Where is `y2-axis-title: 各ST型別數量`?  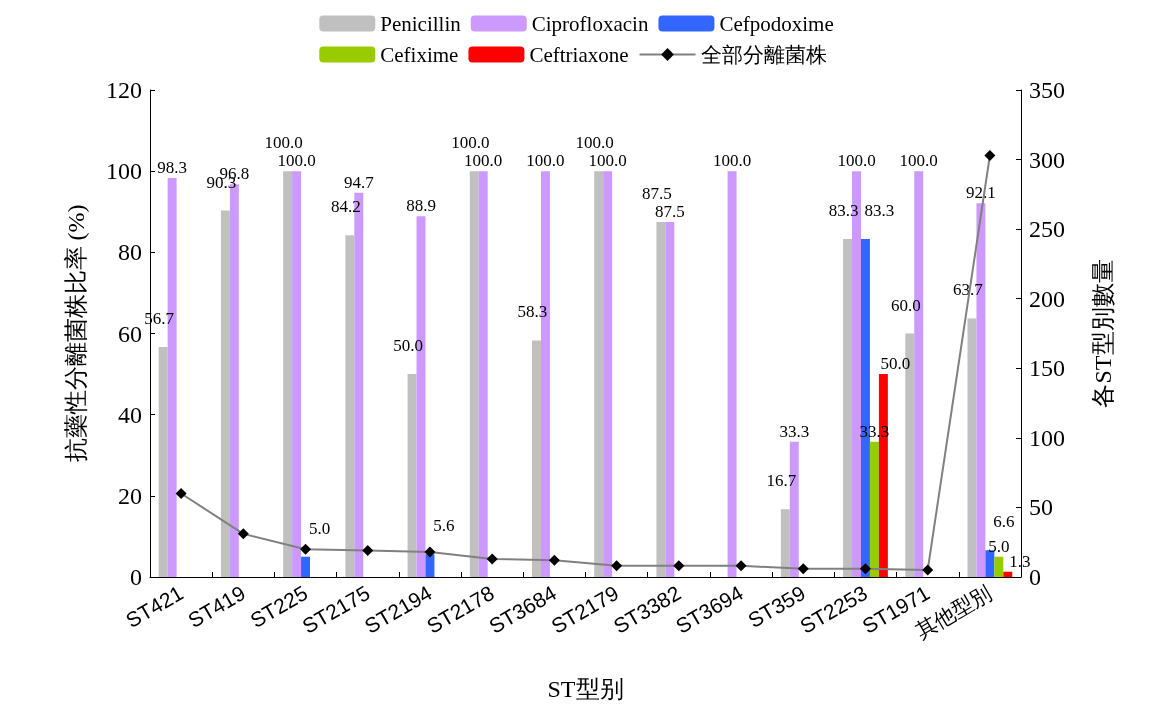
y2-axis-title: 各ST型別數量 is located at coordinates (1103, 333).